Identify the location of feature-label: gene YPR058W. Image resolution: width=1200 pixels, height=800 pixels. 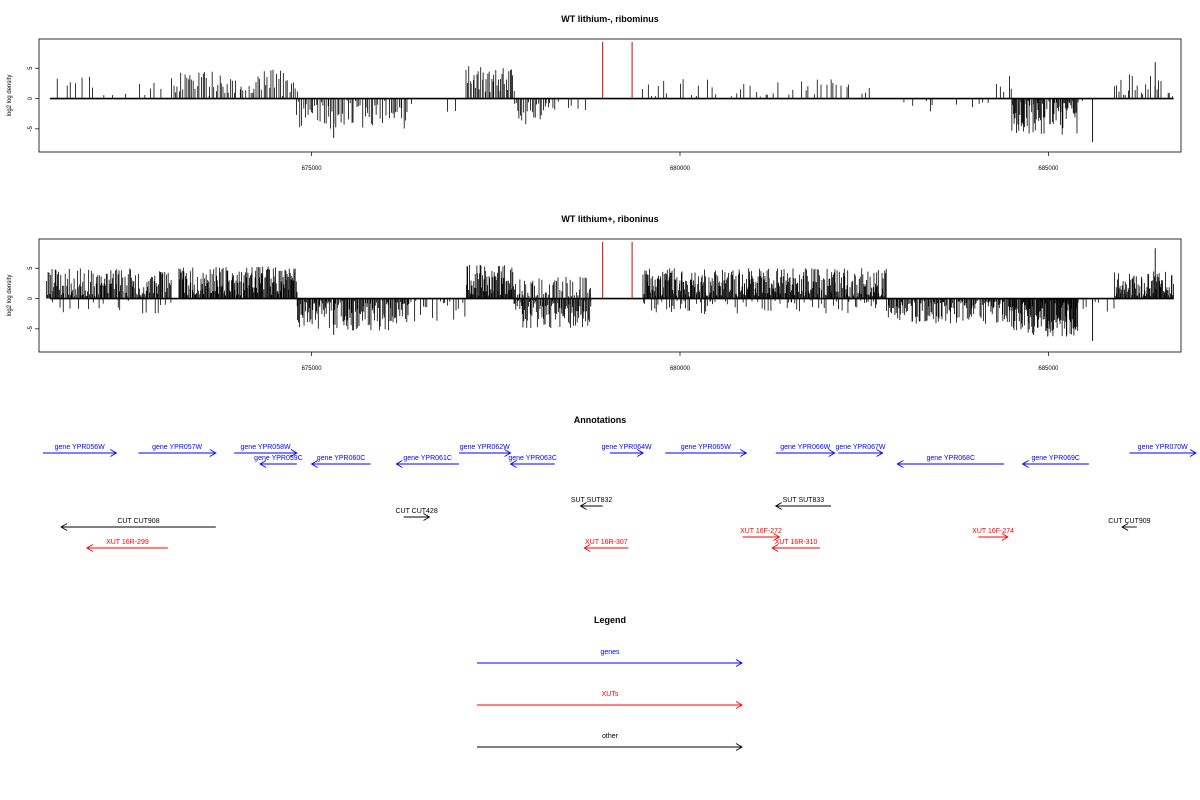
(266, 447).